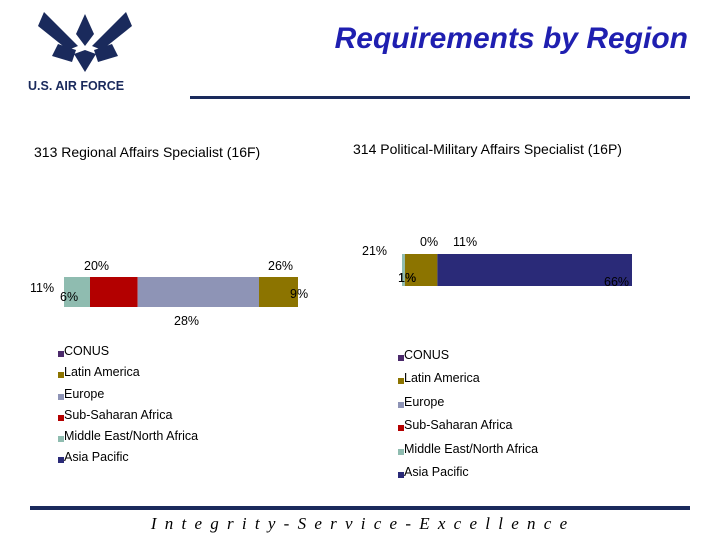 The height and width of the screenshot is (540, 720). I want to click on bar-segment-sub-saharan-africa, so click(114, 292).